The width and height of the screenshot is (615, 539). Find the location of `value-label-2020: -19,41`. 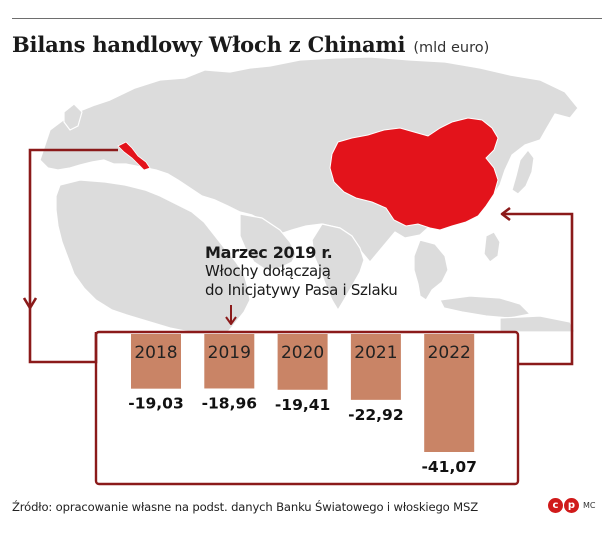

value-label-2020: -19,41 is located at coordinates (302, 405).